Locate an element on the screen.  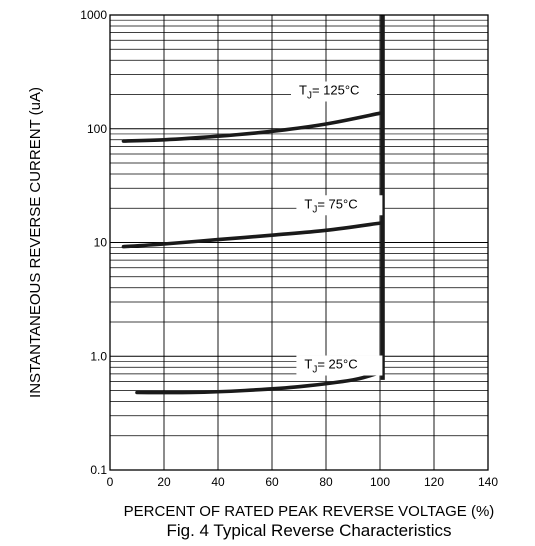
curve-label: TJ= 25°C is located at coordinates (339, 365).